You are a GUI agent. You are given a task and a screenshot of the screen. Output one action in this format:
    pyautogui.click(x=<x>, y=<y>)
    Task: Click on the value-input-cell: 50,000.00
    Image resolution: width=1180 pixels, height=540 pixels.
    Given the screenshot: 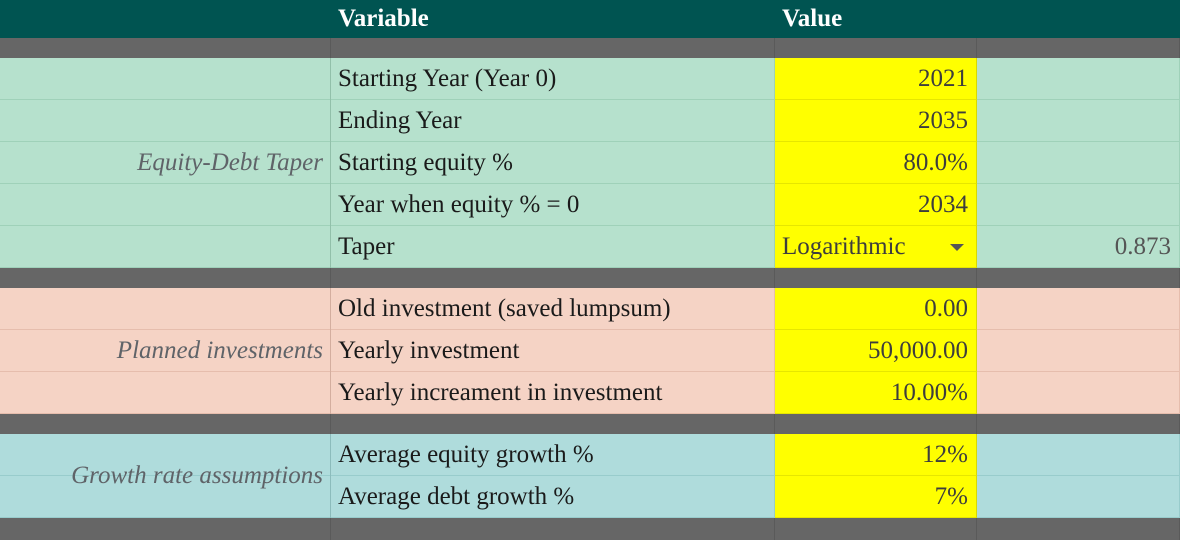 What is the action you would take?
    pyautogui.click(x=876, y=351)
    